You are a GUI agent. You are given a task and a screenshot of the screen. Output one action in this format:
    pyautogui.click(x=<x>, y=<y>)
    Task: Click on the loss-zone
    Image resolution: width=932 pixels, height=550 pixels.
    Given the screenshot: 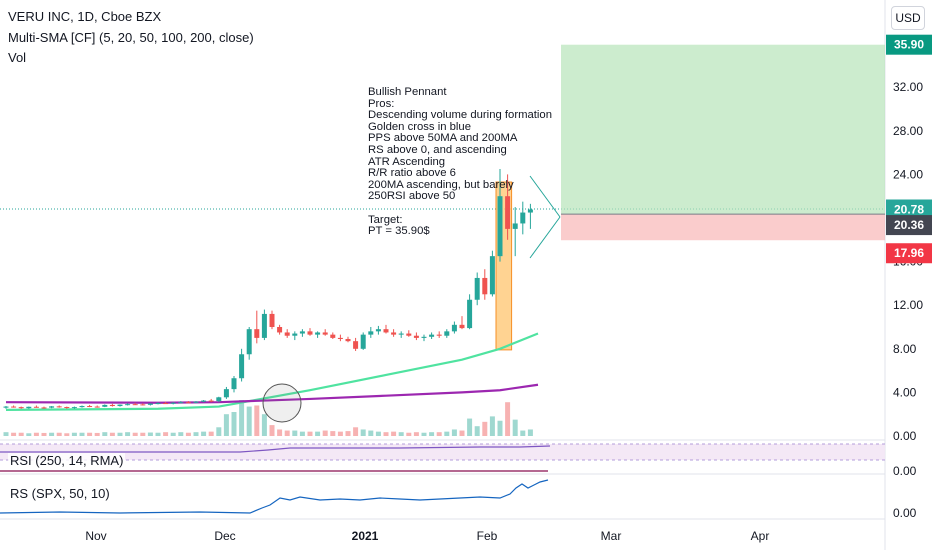 What is the action you would take?
    pyautogui.click(x=723, y=227)
    